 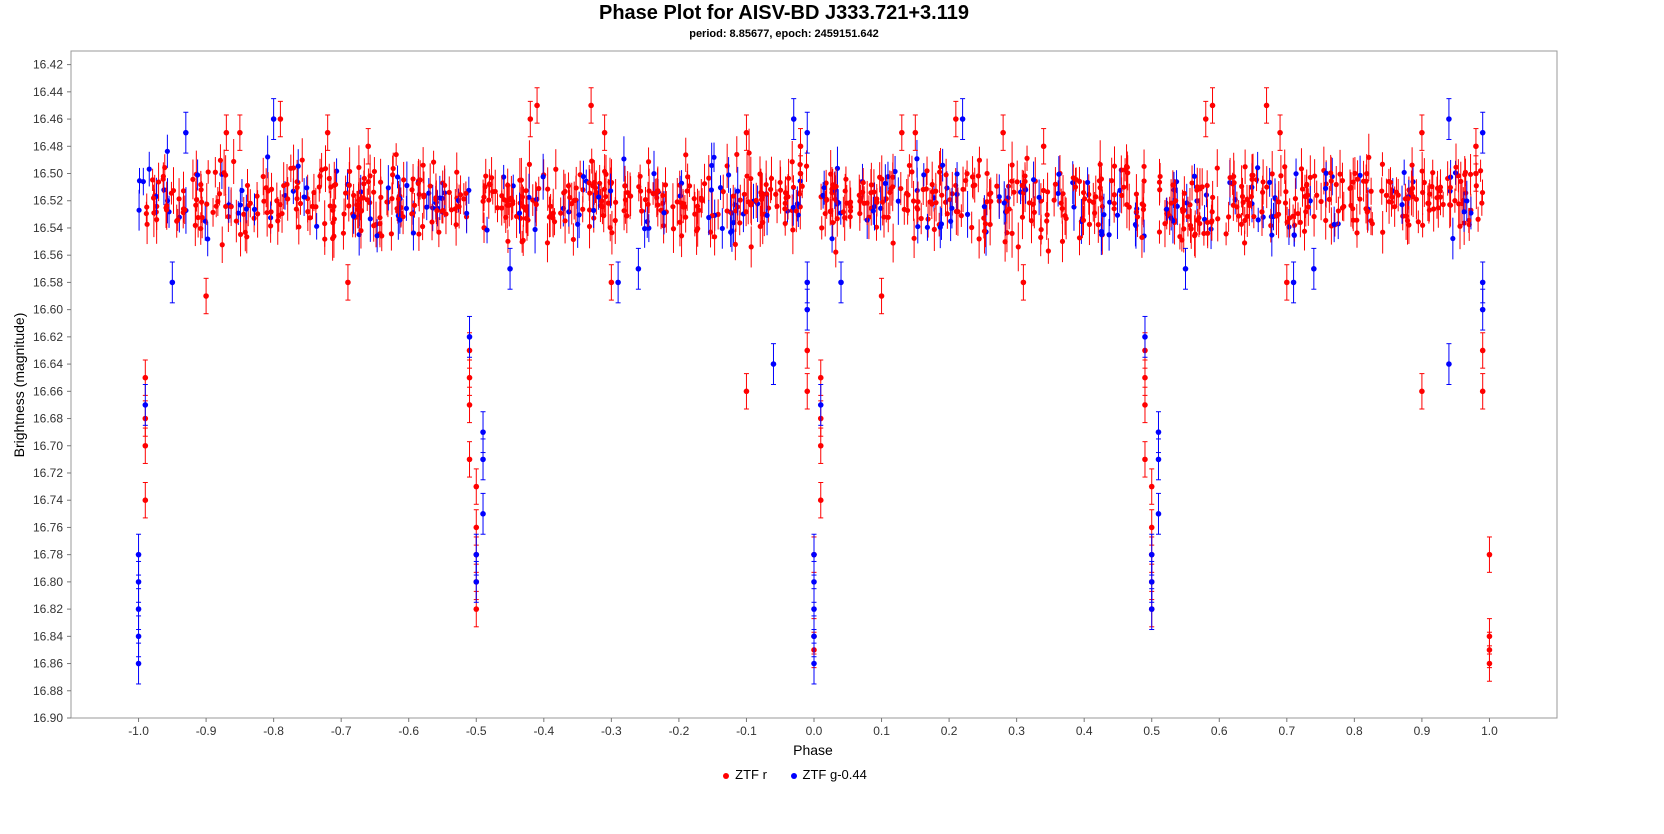 I want to click on y-tick-label: 16.74, so click(x=48, y=500).